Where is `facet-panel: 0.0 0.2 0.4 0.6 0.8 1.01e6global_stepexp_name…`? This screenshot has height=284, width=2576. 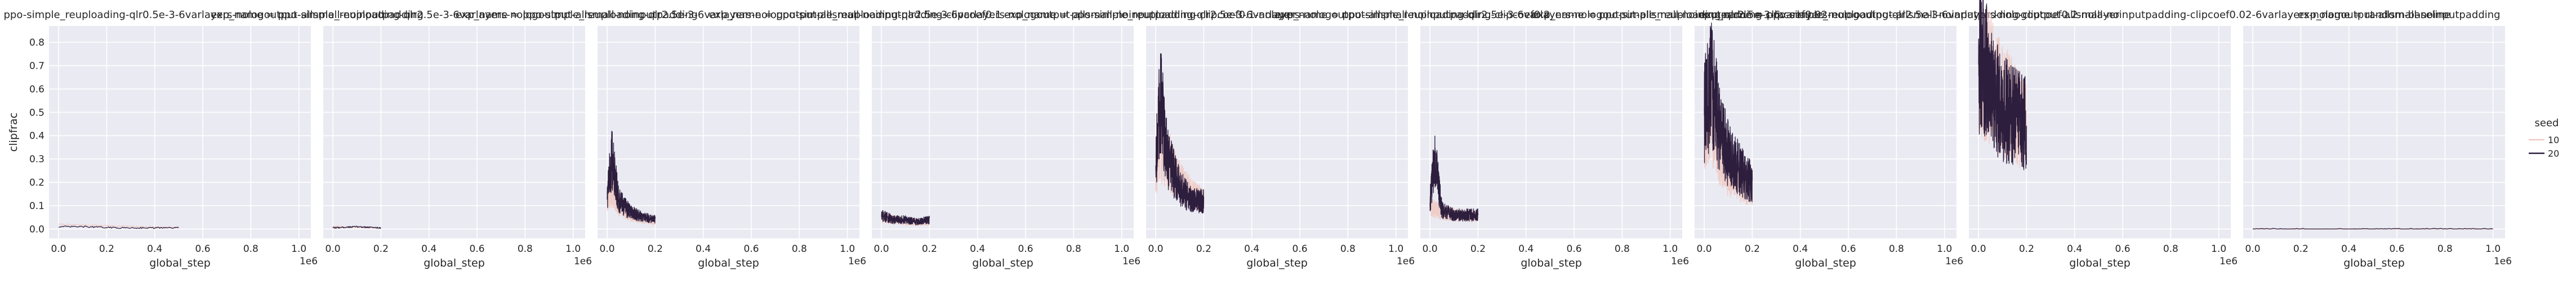 facet-panel: 0.0 0.2 0.4 0.6 0.8 1.01e6global_stepexp_name… is located at coordinates (2377, 139).